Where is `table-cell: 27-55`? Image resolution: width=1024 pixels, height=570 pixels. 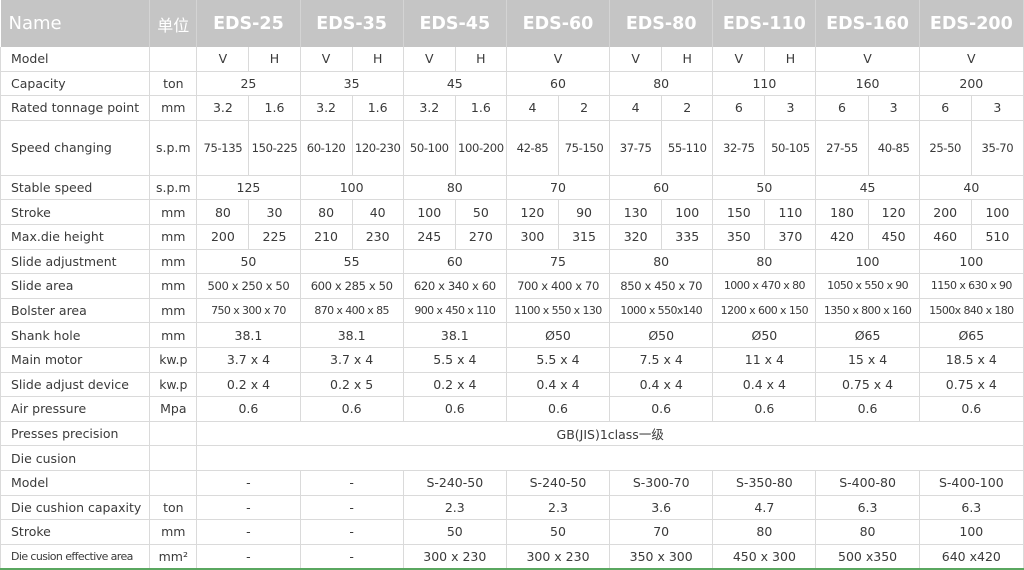 table-cell: 27-55 is located at coordinates (842, 148).